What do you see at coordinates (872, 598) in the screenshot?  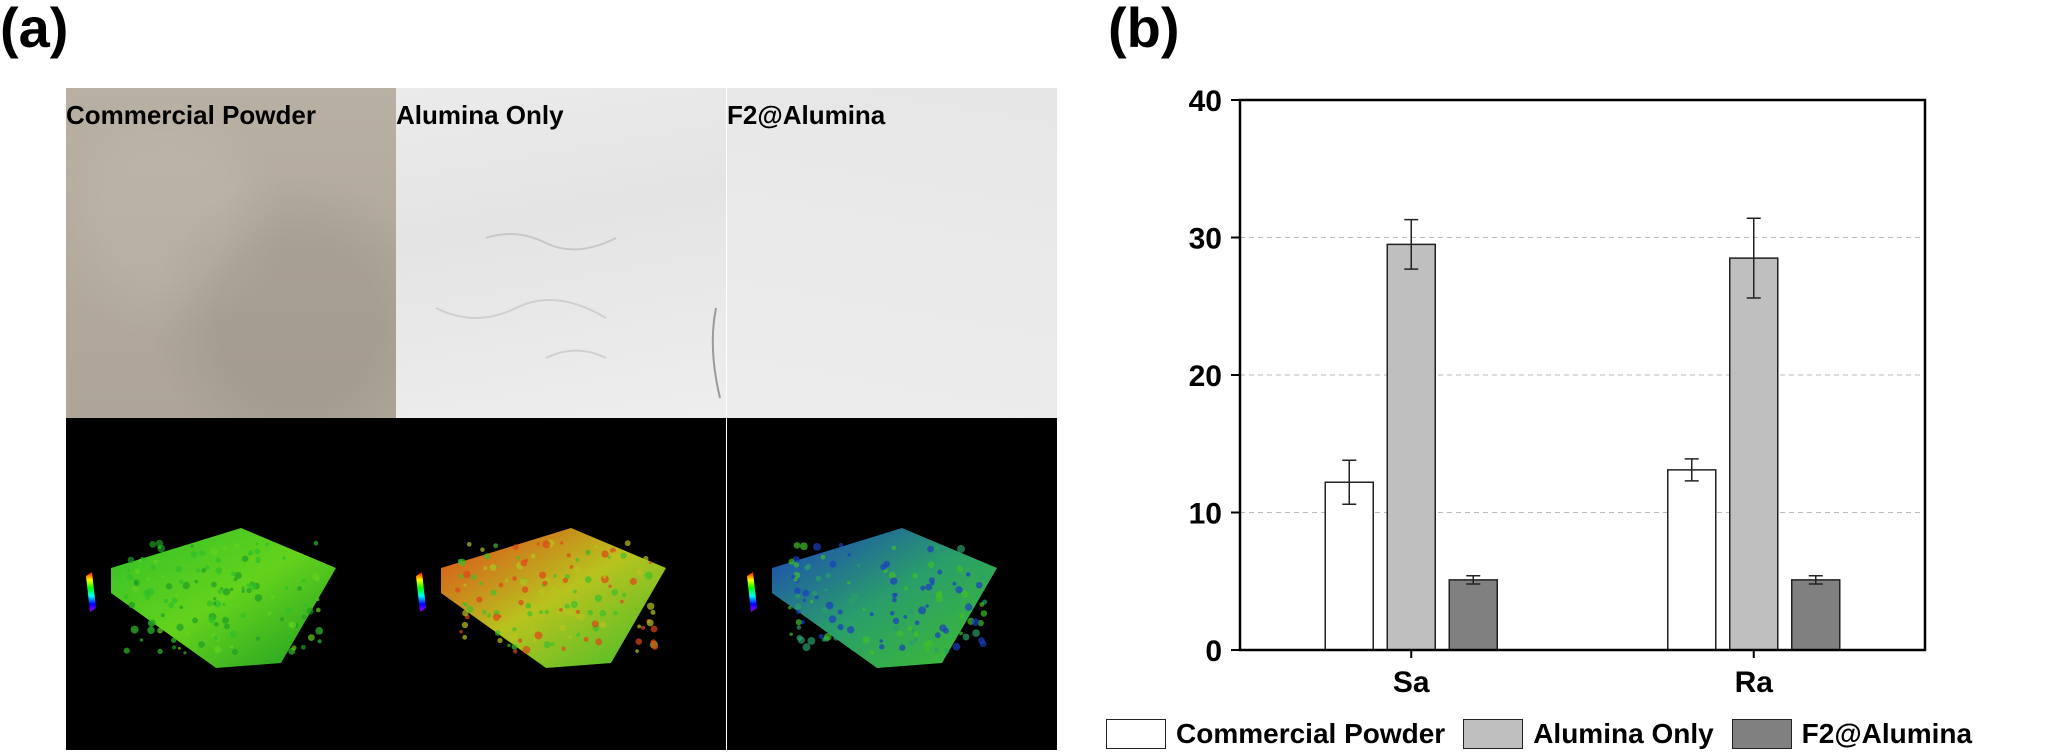 I see `surface-plot-f2` at bounding box center [872, 598].